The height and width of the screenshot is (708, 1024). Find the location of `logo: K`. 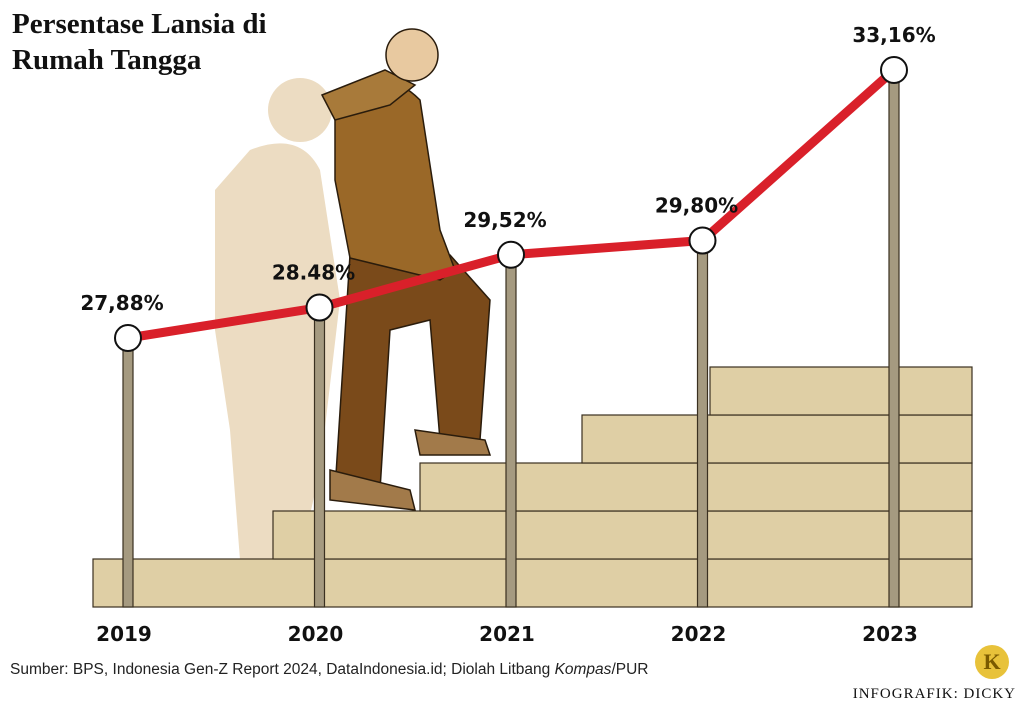

logo: K is located at coordinates (992, 662).